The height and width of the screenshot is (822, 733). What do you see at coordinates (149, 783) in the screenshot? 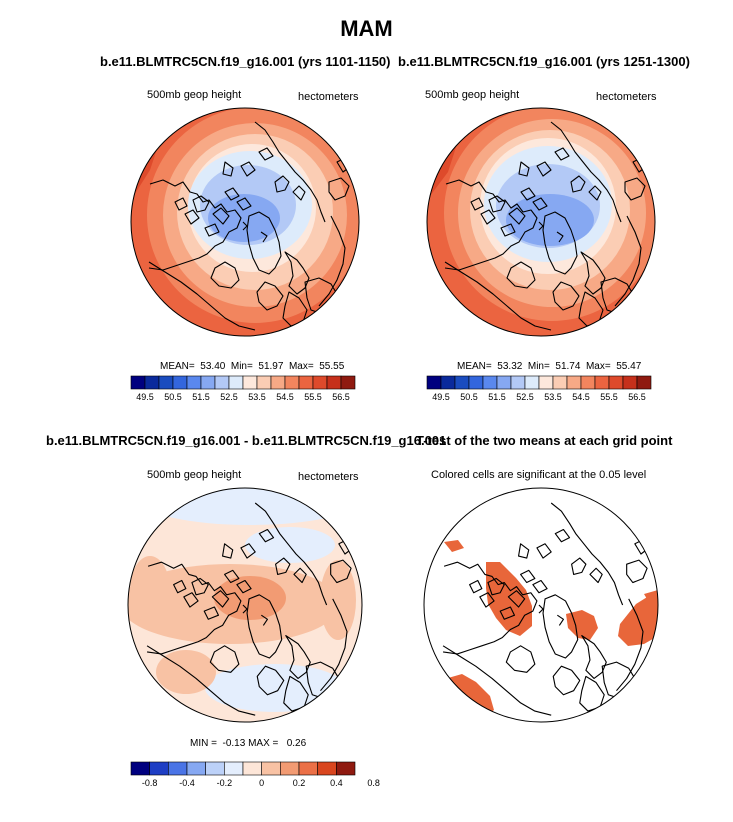
I see `panel3-colorbar-tick-label: -0.8` at bounding box center [149, 783].